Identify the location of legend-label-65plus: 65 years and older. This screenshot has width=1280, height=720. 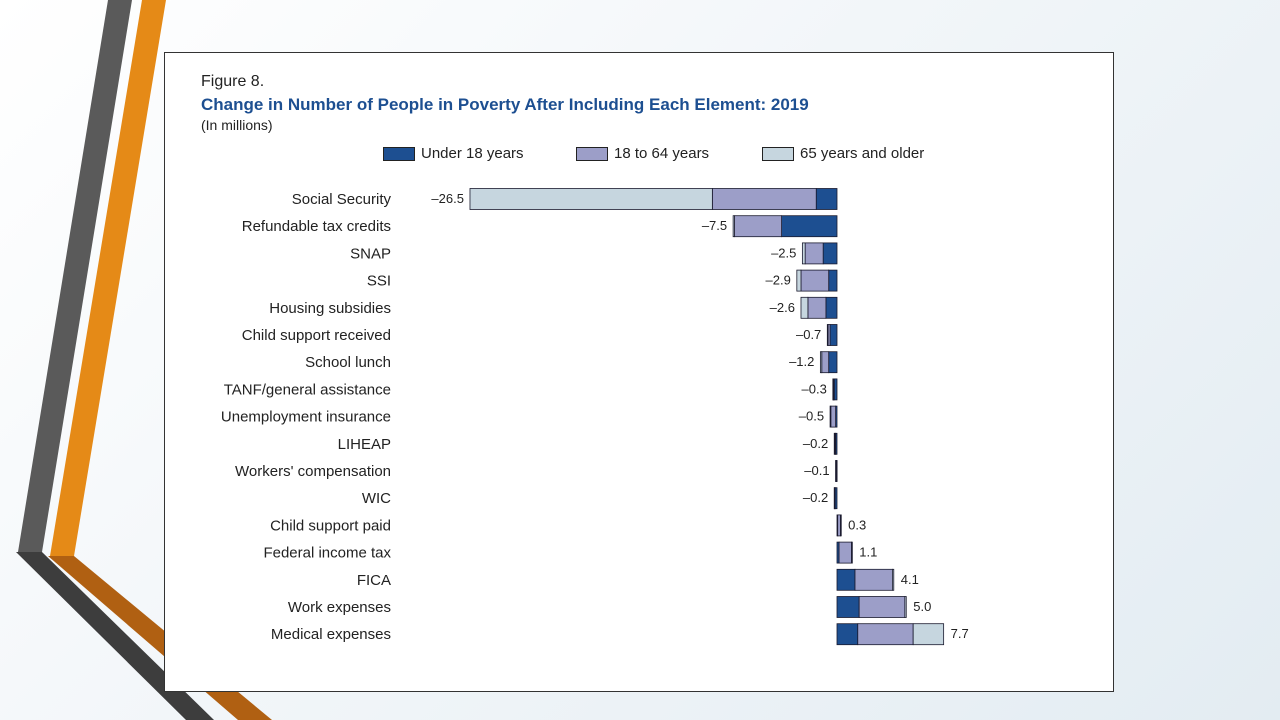
(862, 153).